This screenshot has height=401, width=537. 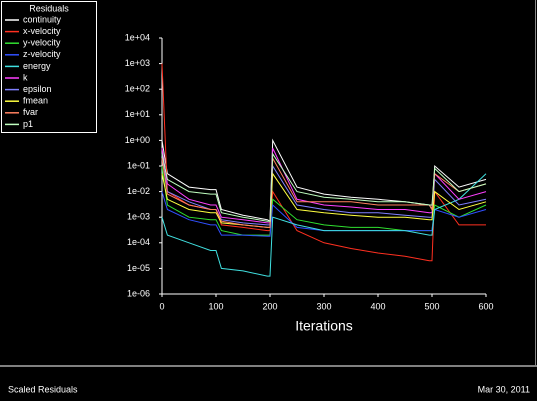 What do you see at coordinates (49, 8) in the screenshot?
I see `legend-title: Residuals` at bounding box center [49, 8].